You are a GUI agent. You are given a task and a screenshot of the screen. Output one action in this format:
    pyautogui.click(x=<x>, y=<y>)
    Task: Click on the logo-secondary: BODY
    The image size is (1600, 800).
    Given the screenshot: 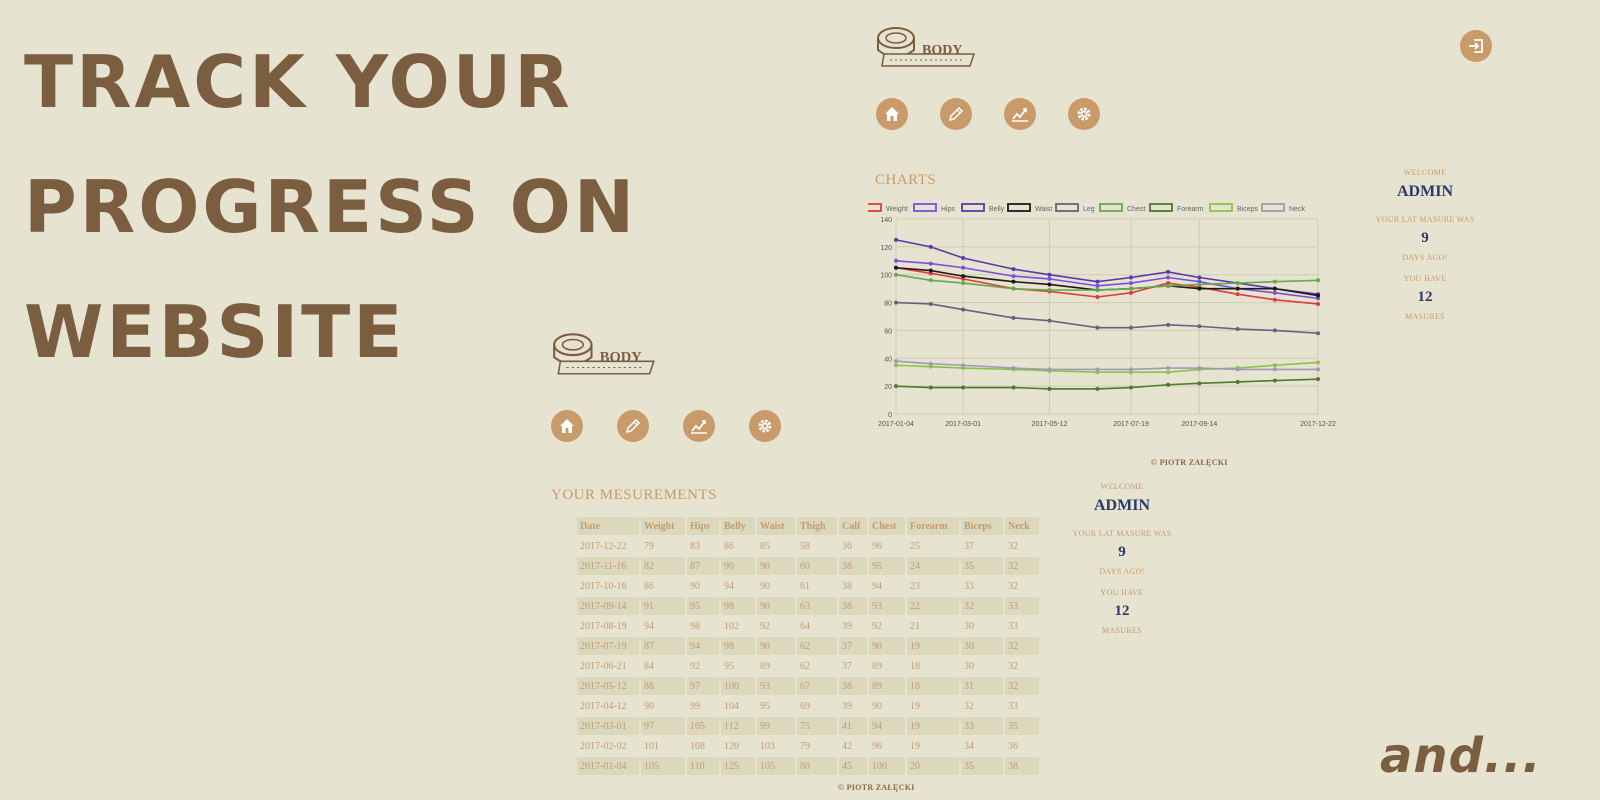 What is the action you would take?
    pyautogui.click(x=605, y=353)
    